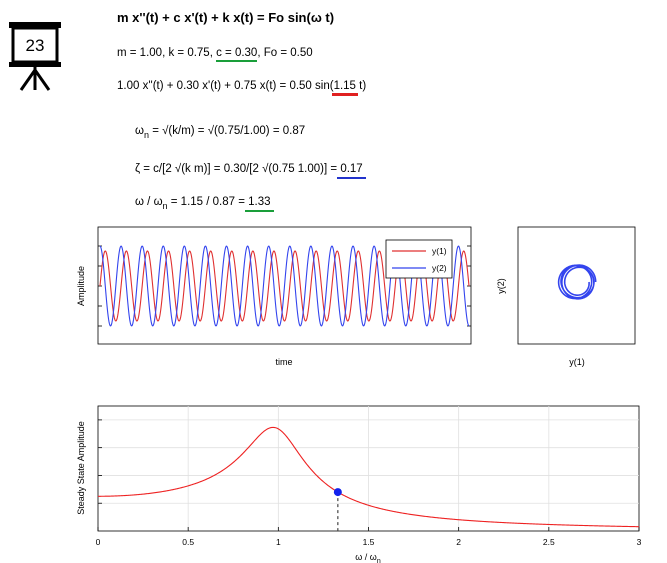 The image size is (667, 563). I want to click on ss-operating-point-marker, so click(337, 492).